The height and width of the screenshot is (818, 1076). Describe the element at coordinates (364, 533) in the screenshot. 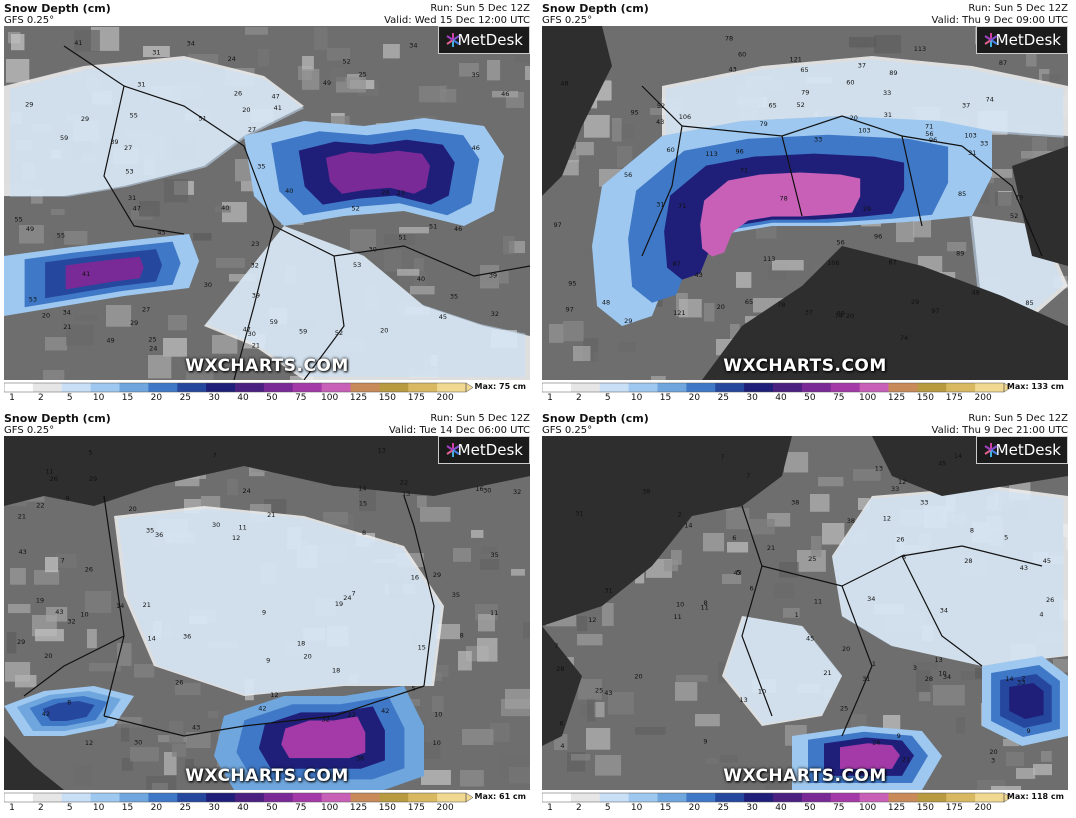

I see `grid-value-label: 8` at that location.